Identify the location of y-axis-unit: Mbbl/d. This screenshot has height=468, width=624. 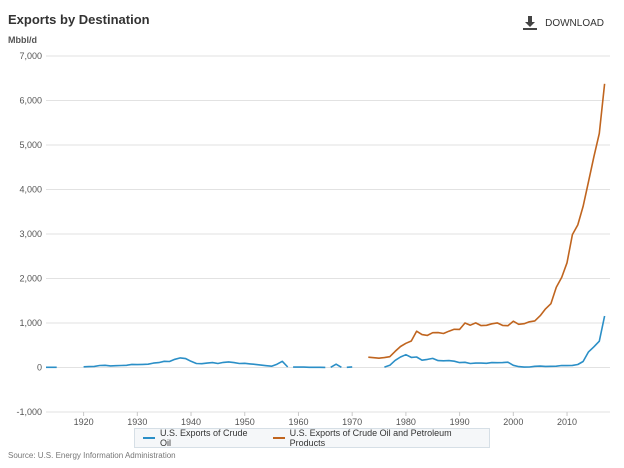
(22, 40).